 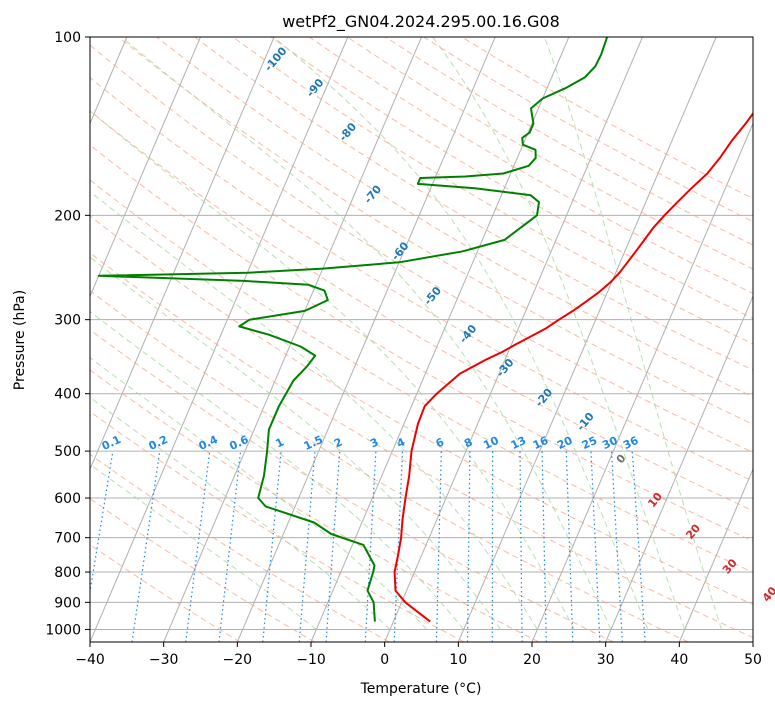 I want to click on x-tick-label: 30, so click(x=606, y=660).